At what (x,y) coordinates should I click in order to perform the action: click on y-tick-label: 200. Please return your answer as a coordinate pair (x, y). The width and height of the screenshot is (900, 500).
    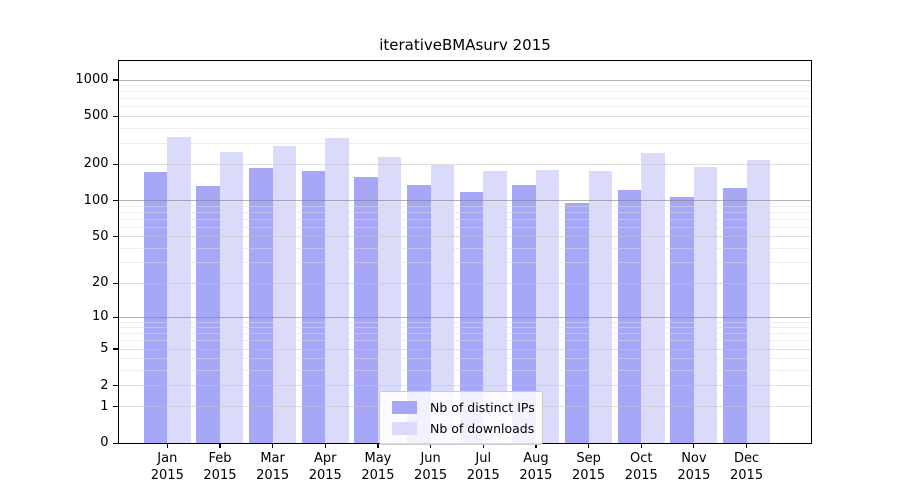
    Looking at the image, I should click on (96, 164).